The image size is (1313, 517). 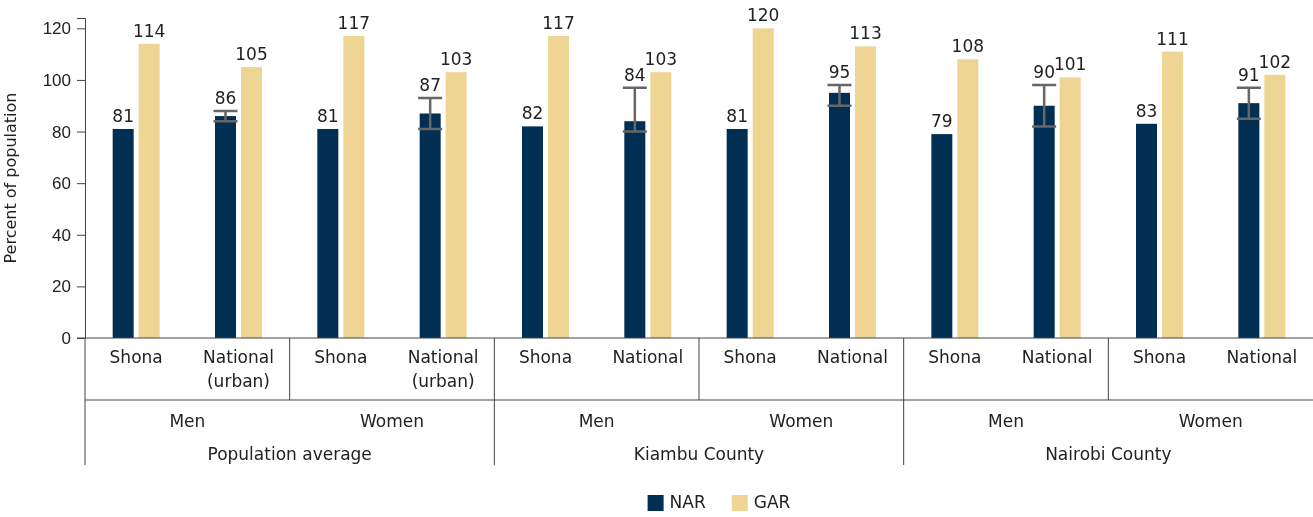 I want to click on legend-label: GAR, so click(x=772, y=502).